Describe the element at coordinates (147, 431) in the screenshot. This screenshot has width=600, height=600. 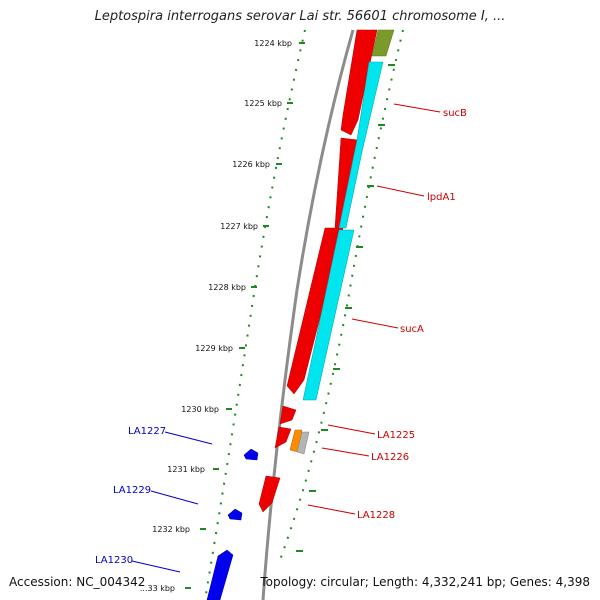
I see `label-LA1227: LA1227` at that location.